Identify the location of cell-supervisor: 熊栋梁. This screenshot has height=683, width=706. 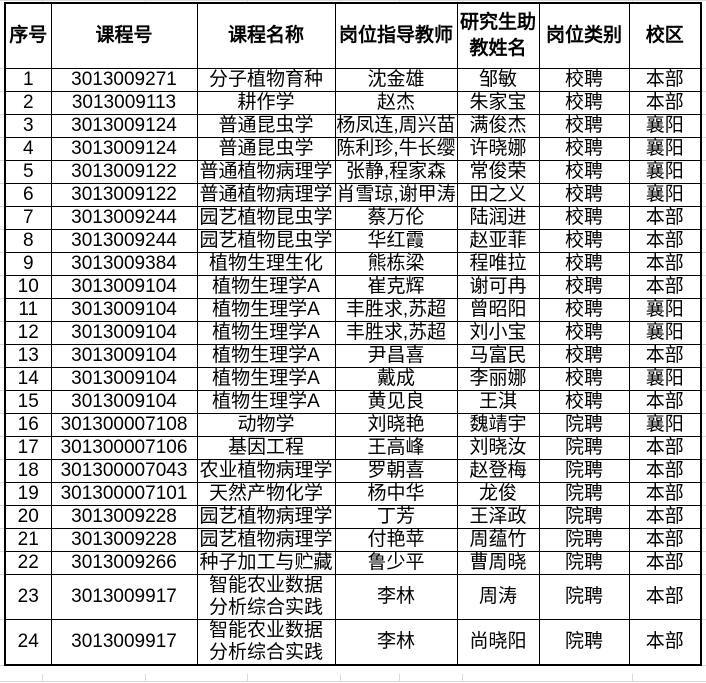
(396, 263).